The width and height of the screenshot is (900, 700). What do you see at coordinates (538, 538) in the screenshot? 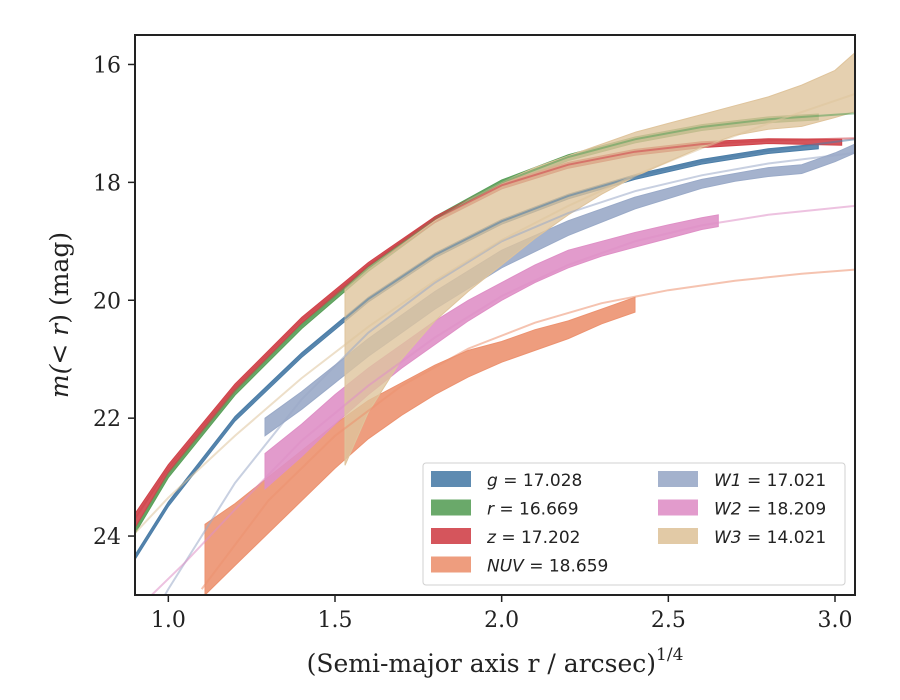
I see `legend-label-value: = 17.202` at bounding box center [538, 538].